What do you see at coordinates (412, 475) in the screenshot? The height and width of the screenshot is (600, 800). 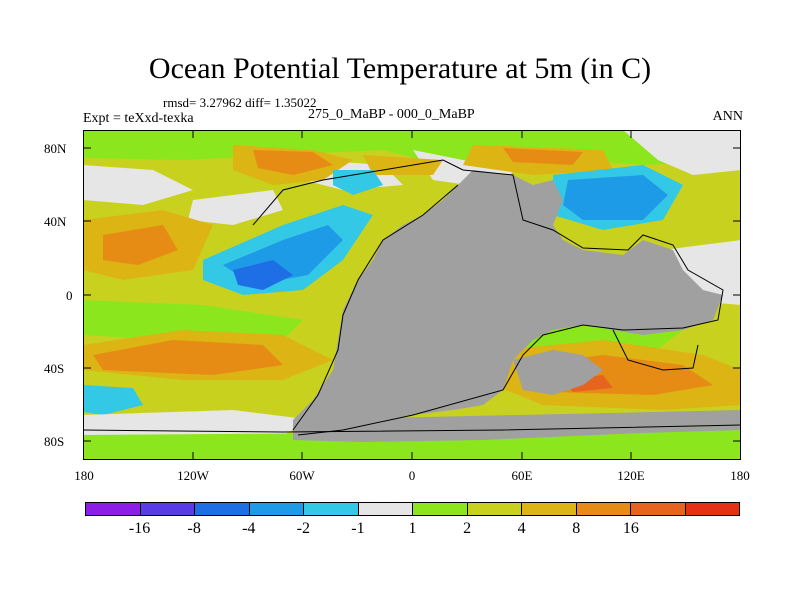 I see `lon-label-0: 0` at bounding box center [412, 475].